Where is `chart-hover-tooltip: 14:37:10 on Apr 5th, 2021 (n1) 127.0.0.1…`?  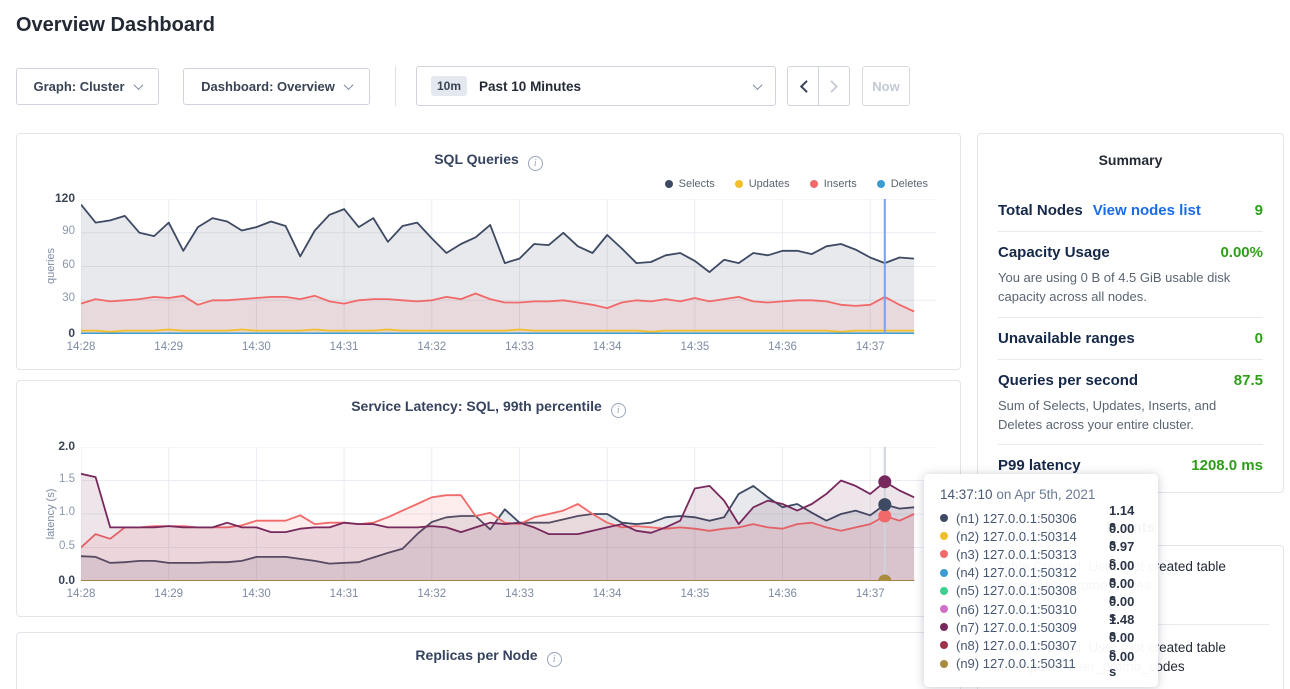
chart-hover-tooltip: 14:37:10 on Apr 5th, 2021 (n1) 127.0.0.1… is located at coordinates (1041, 580).